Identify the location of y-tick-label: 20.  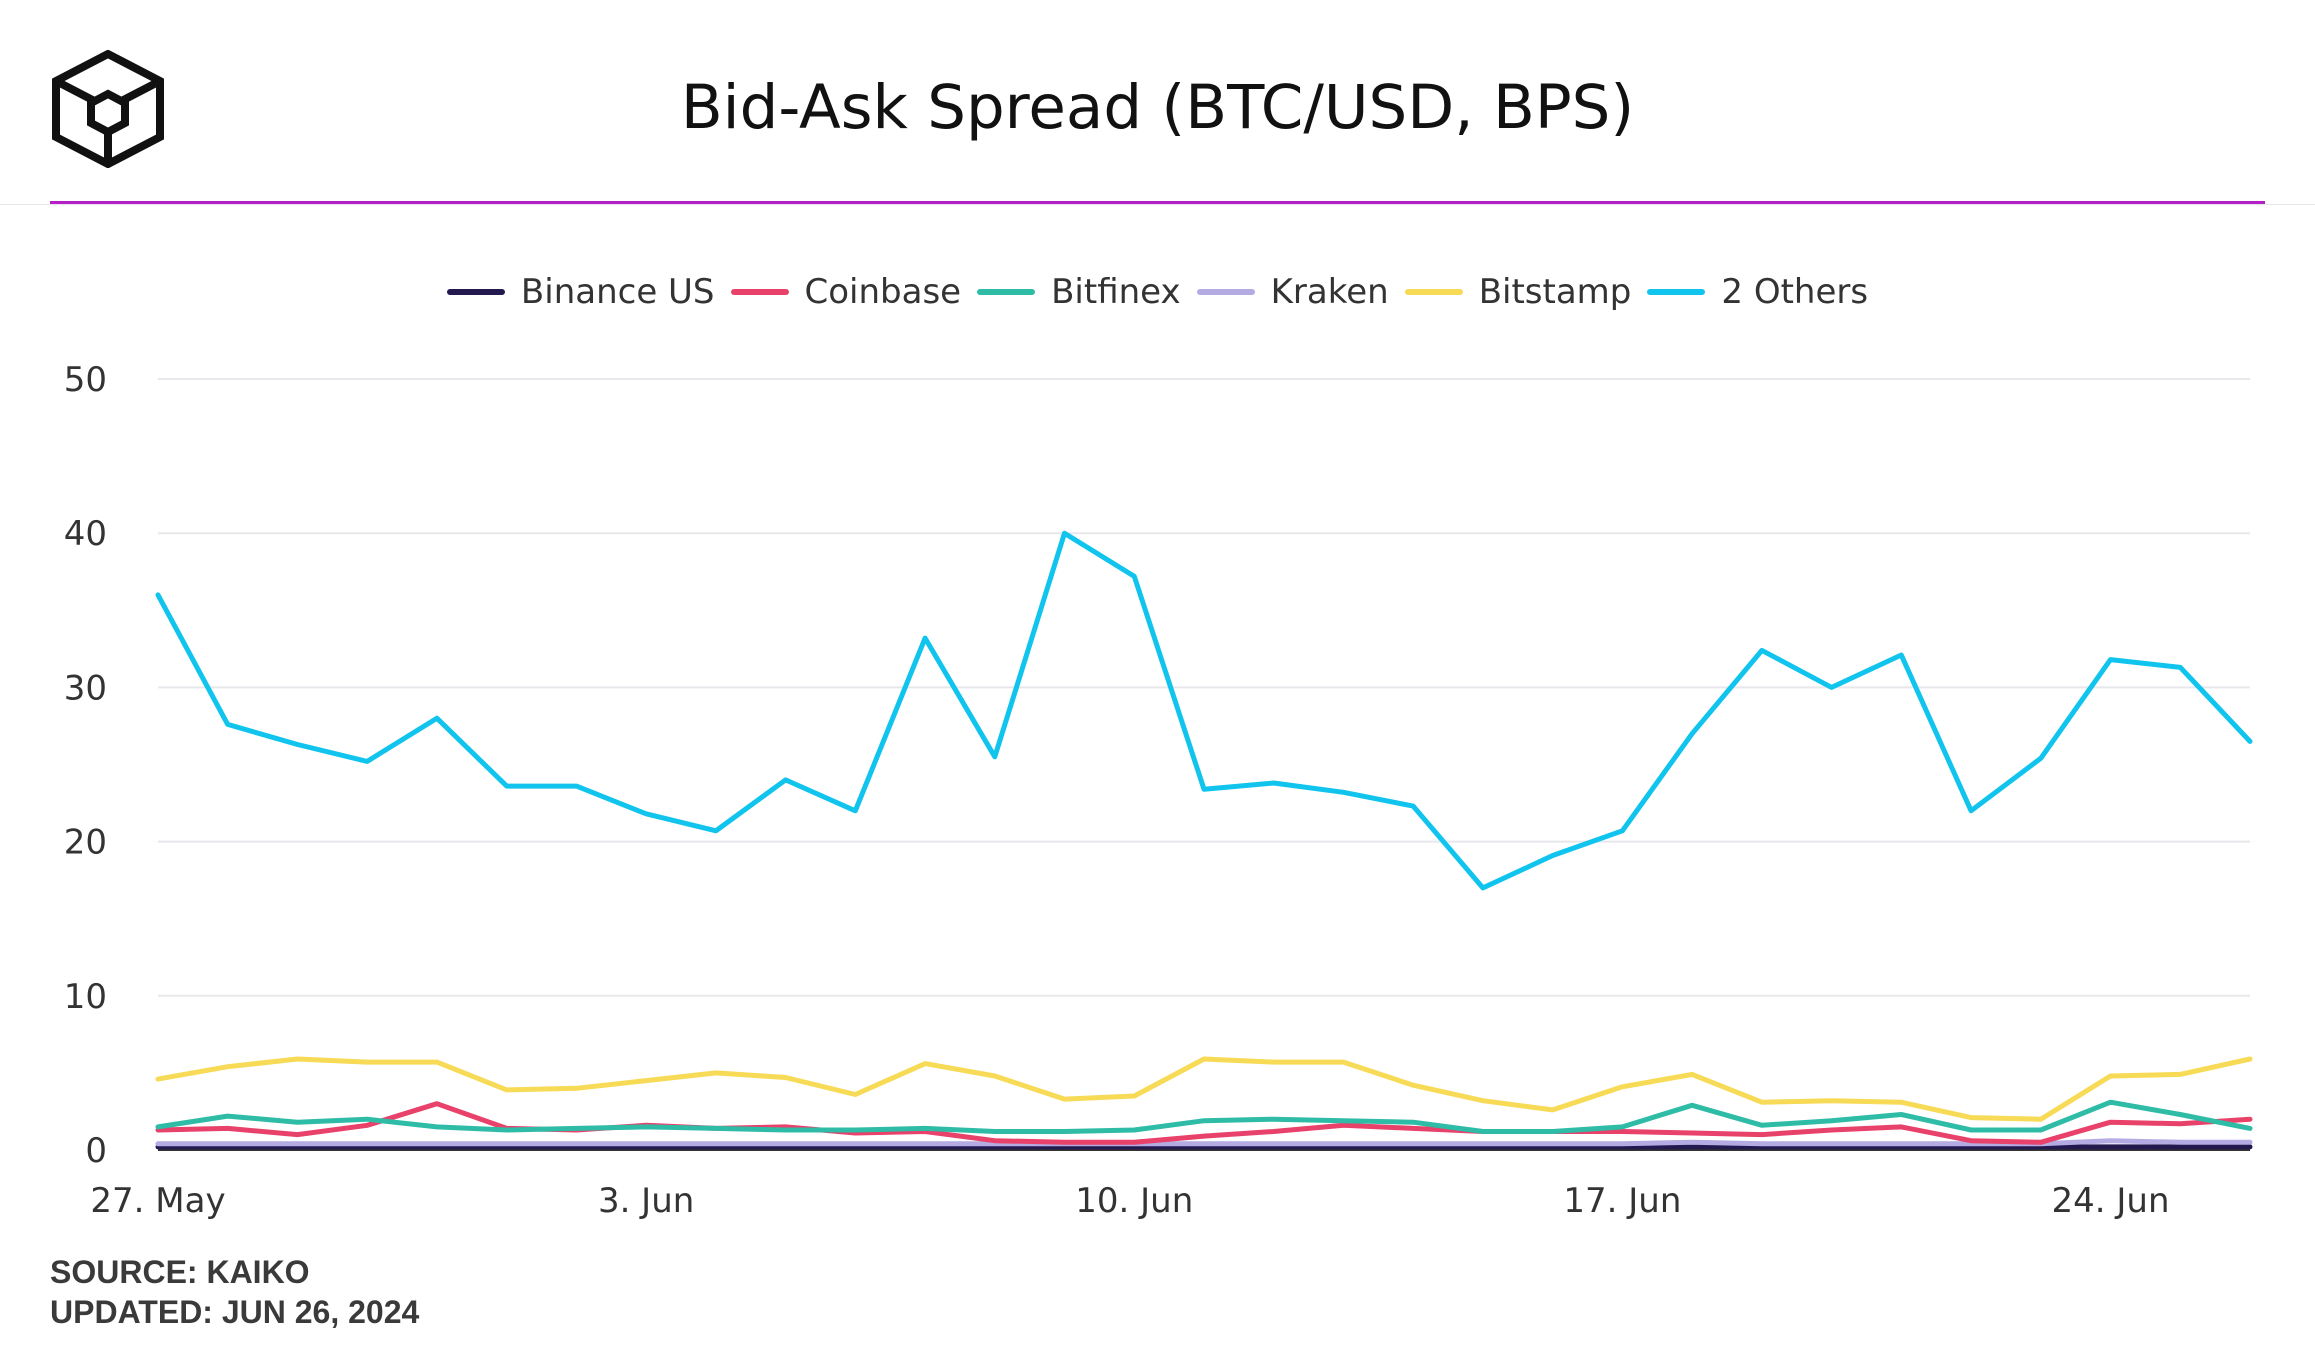
(85, 843).